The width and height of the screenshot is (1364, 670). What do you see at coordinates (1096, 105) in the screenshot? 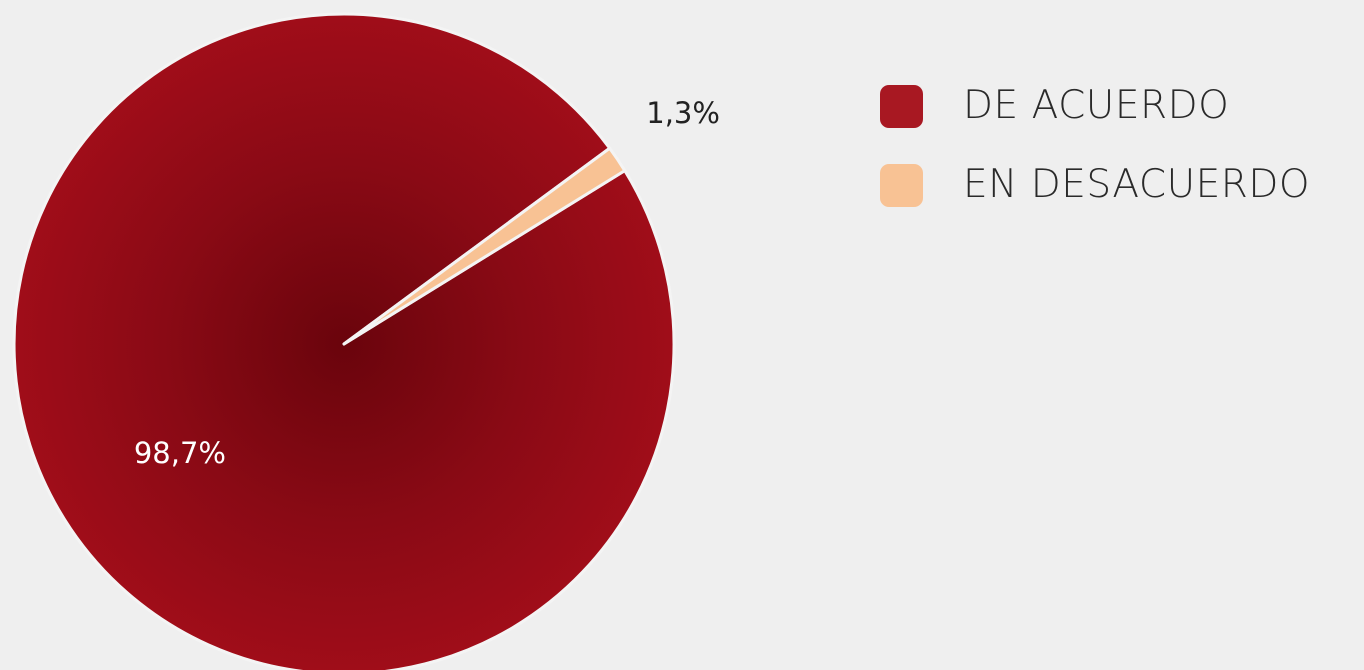
I see `legend-label-de-acuerdo: DE ACUERDO` at bounding box center [1096, 105].